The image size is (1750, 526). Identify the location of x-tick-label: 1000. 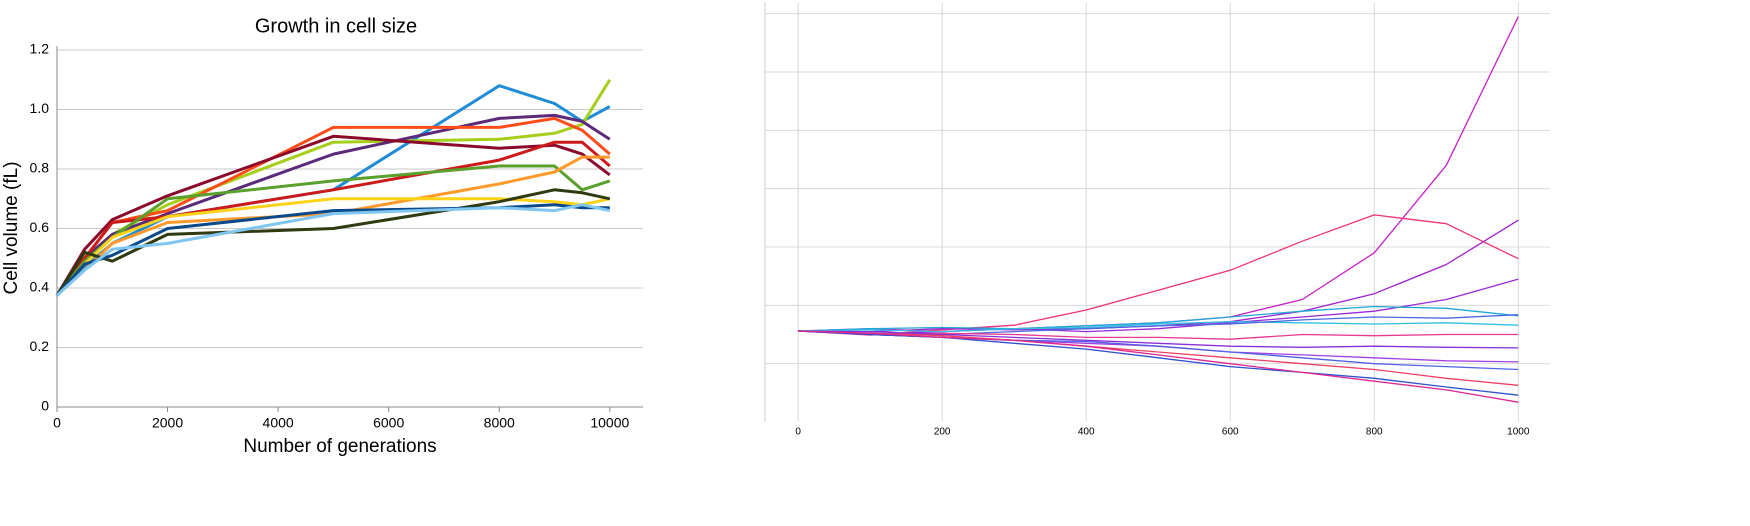
(1518, 432).